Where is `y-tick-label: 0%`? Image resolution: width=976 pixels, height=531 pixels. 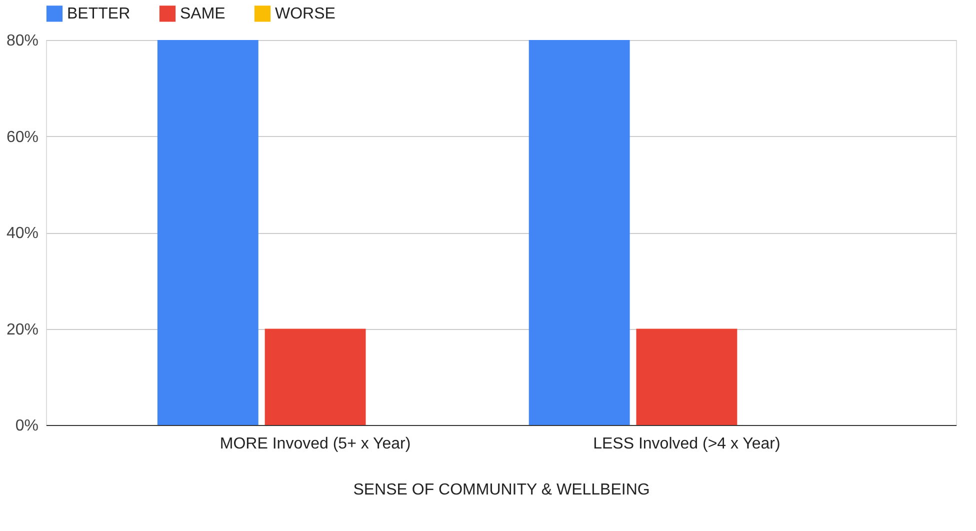
y-tick-label: 0% is located at coordinates (26, 426).